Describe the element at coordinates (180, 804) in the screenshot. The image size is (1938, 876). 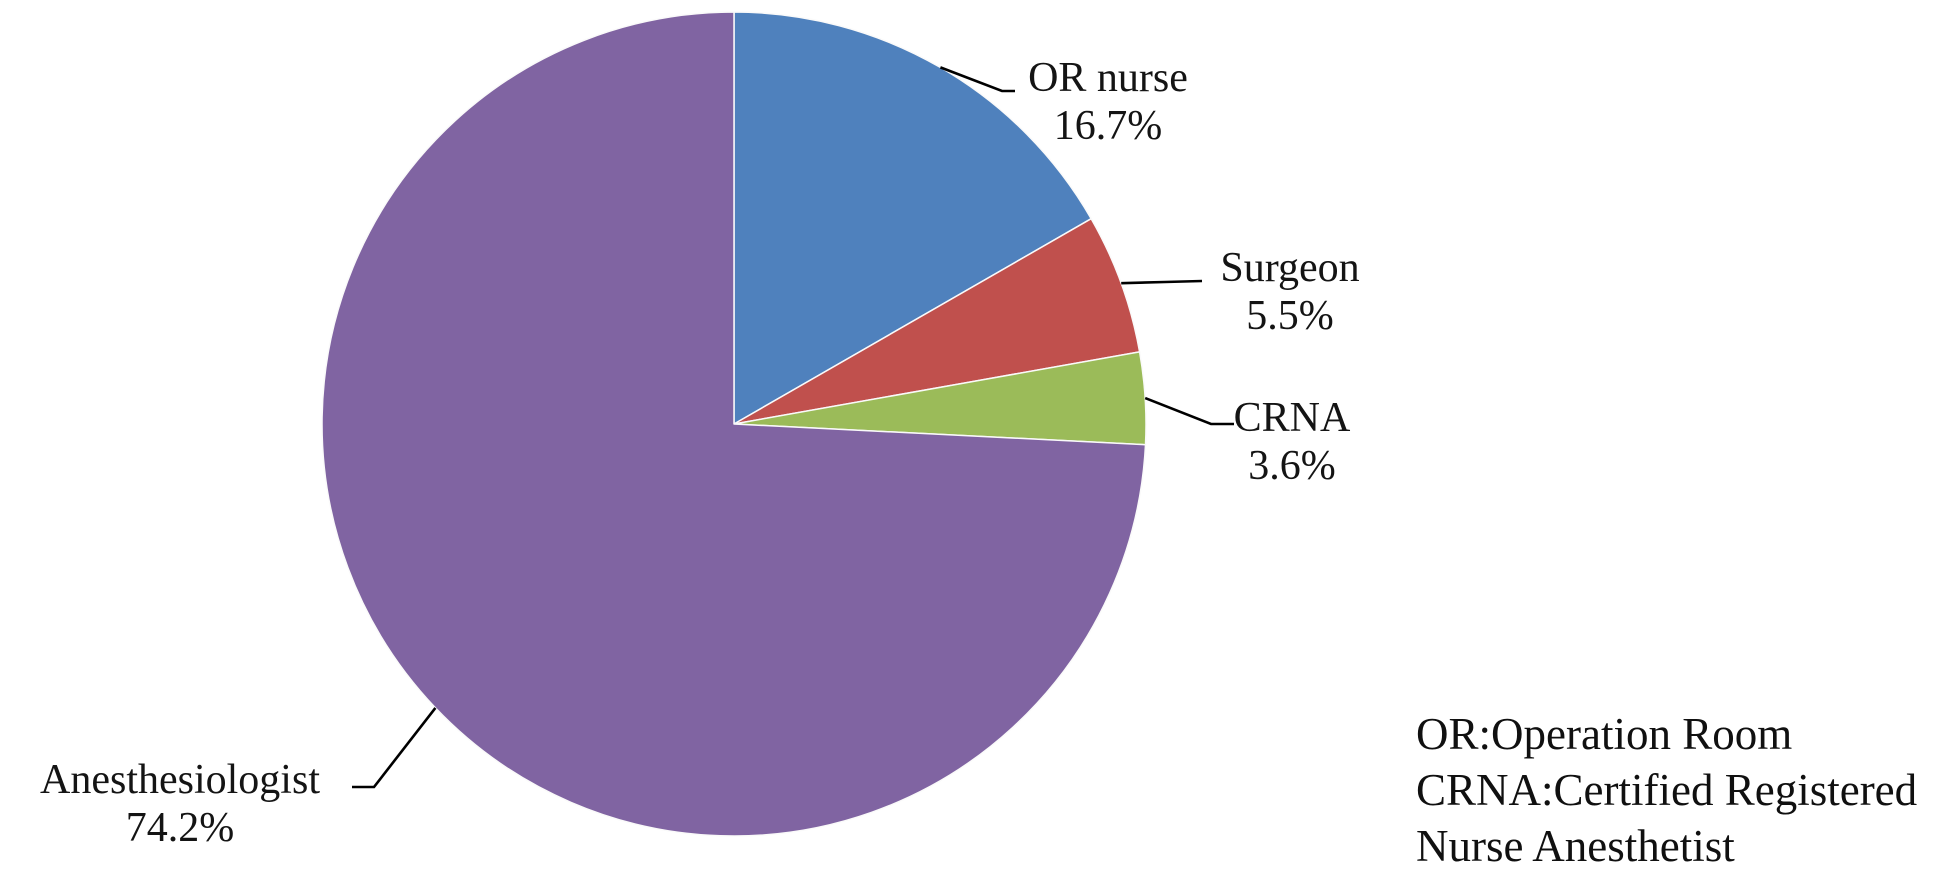
I see `pie-label-anesthesiologist: Anesthesiologist 74.2%` at that location.